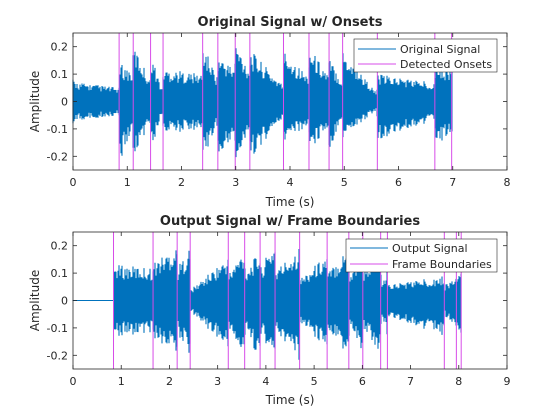 This screenshot has width=560, height=420. Describe the element at coordinates (442, 264) in the screenshot. I see `legend-entry-frame-boundaries: Frame Boundaries` at that location.